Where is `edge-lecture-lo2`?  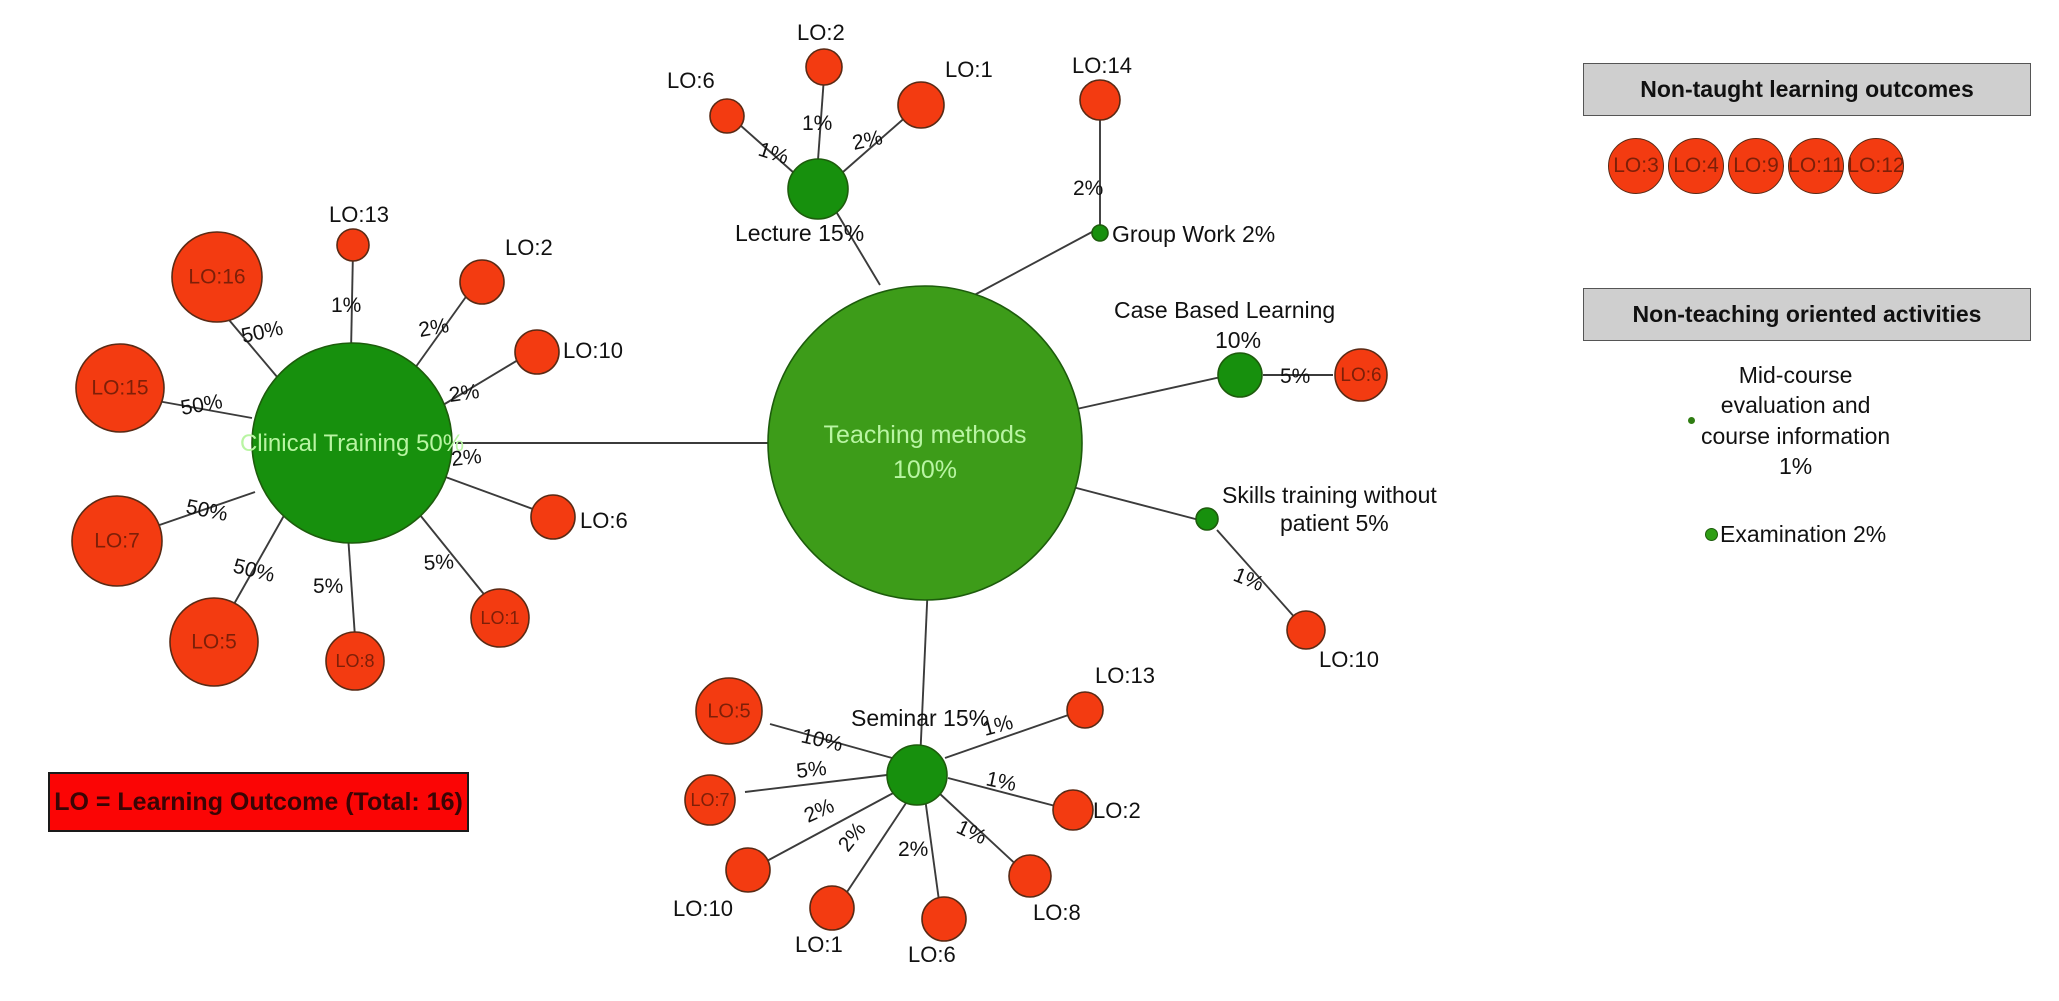
edge-lecture-lo2 is located at coordinates (821, 118).